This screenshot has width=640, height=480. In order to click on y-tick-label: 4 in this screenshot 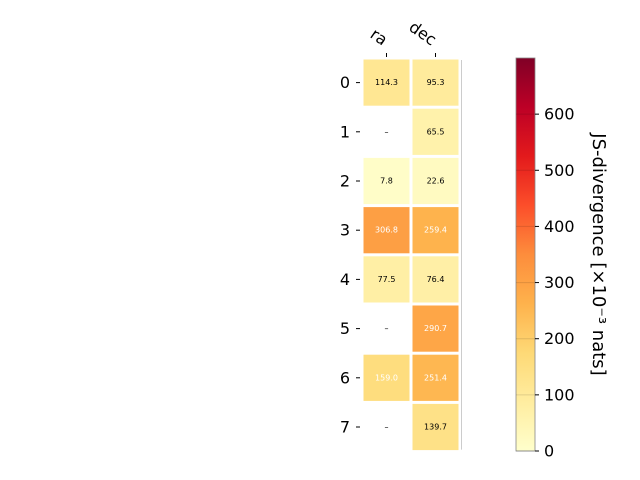, I will do `click(345, 279)`.